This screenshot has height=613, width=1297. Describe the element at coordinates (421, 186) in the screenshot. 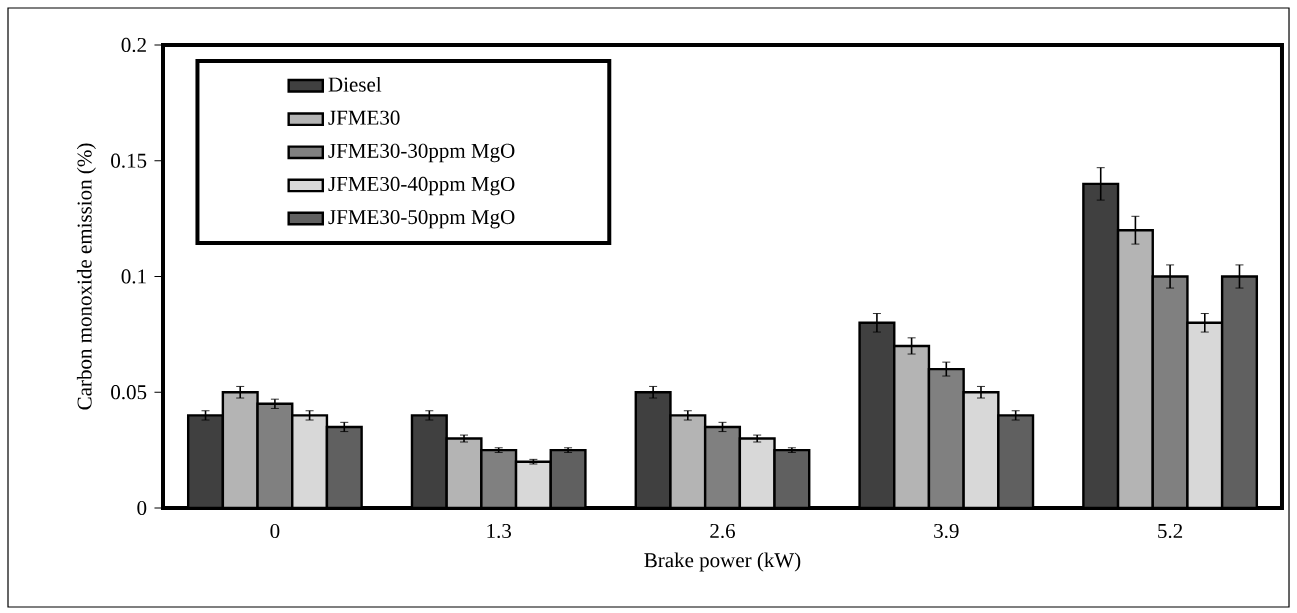

I see `legend-label: JFME30-40ppm MgO` at that location.